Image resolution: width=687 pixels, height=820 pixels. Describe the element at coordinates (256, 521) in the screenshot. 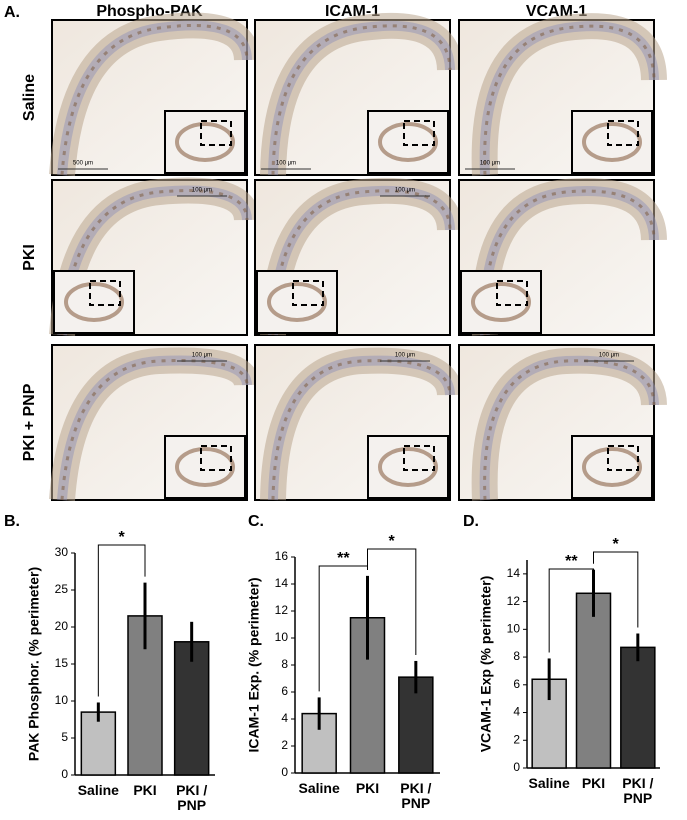

I see `panel-label: C.` at that location.